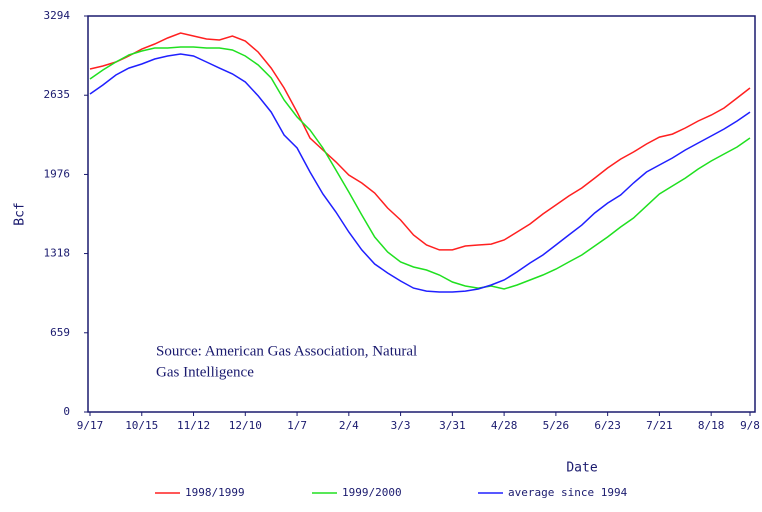 The image size is (762, 512). Describe the element at coordinates (66, 411) in the screenshot. I see `y-tick-label: 0` at that location.